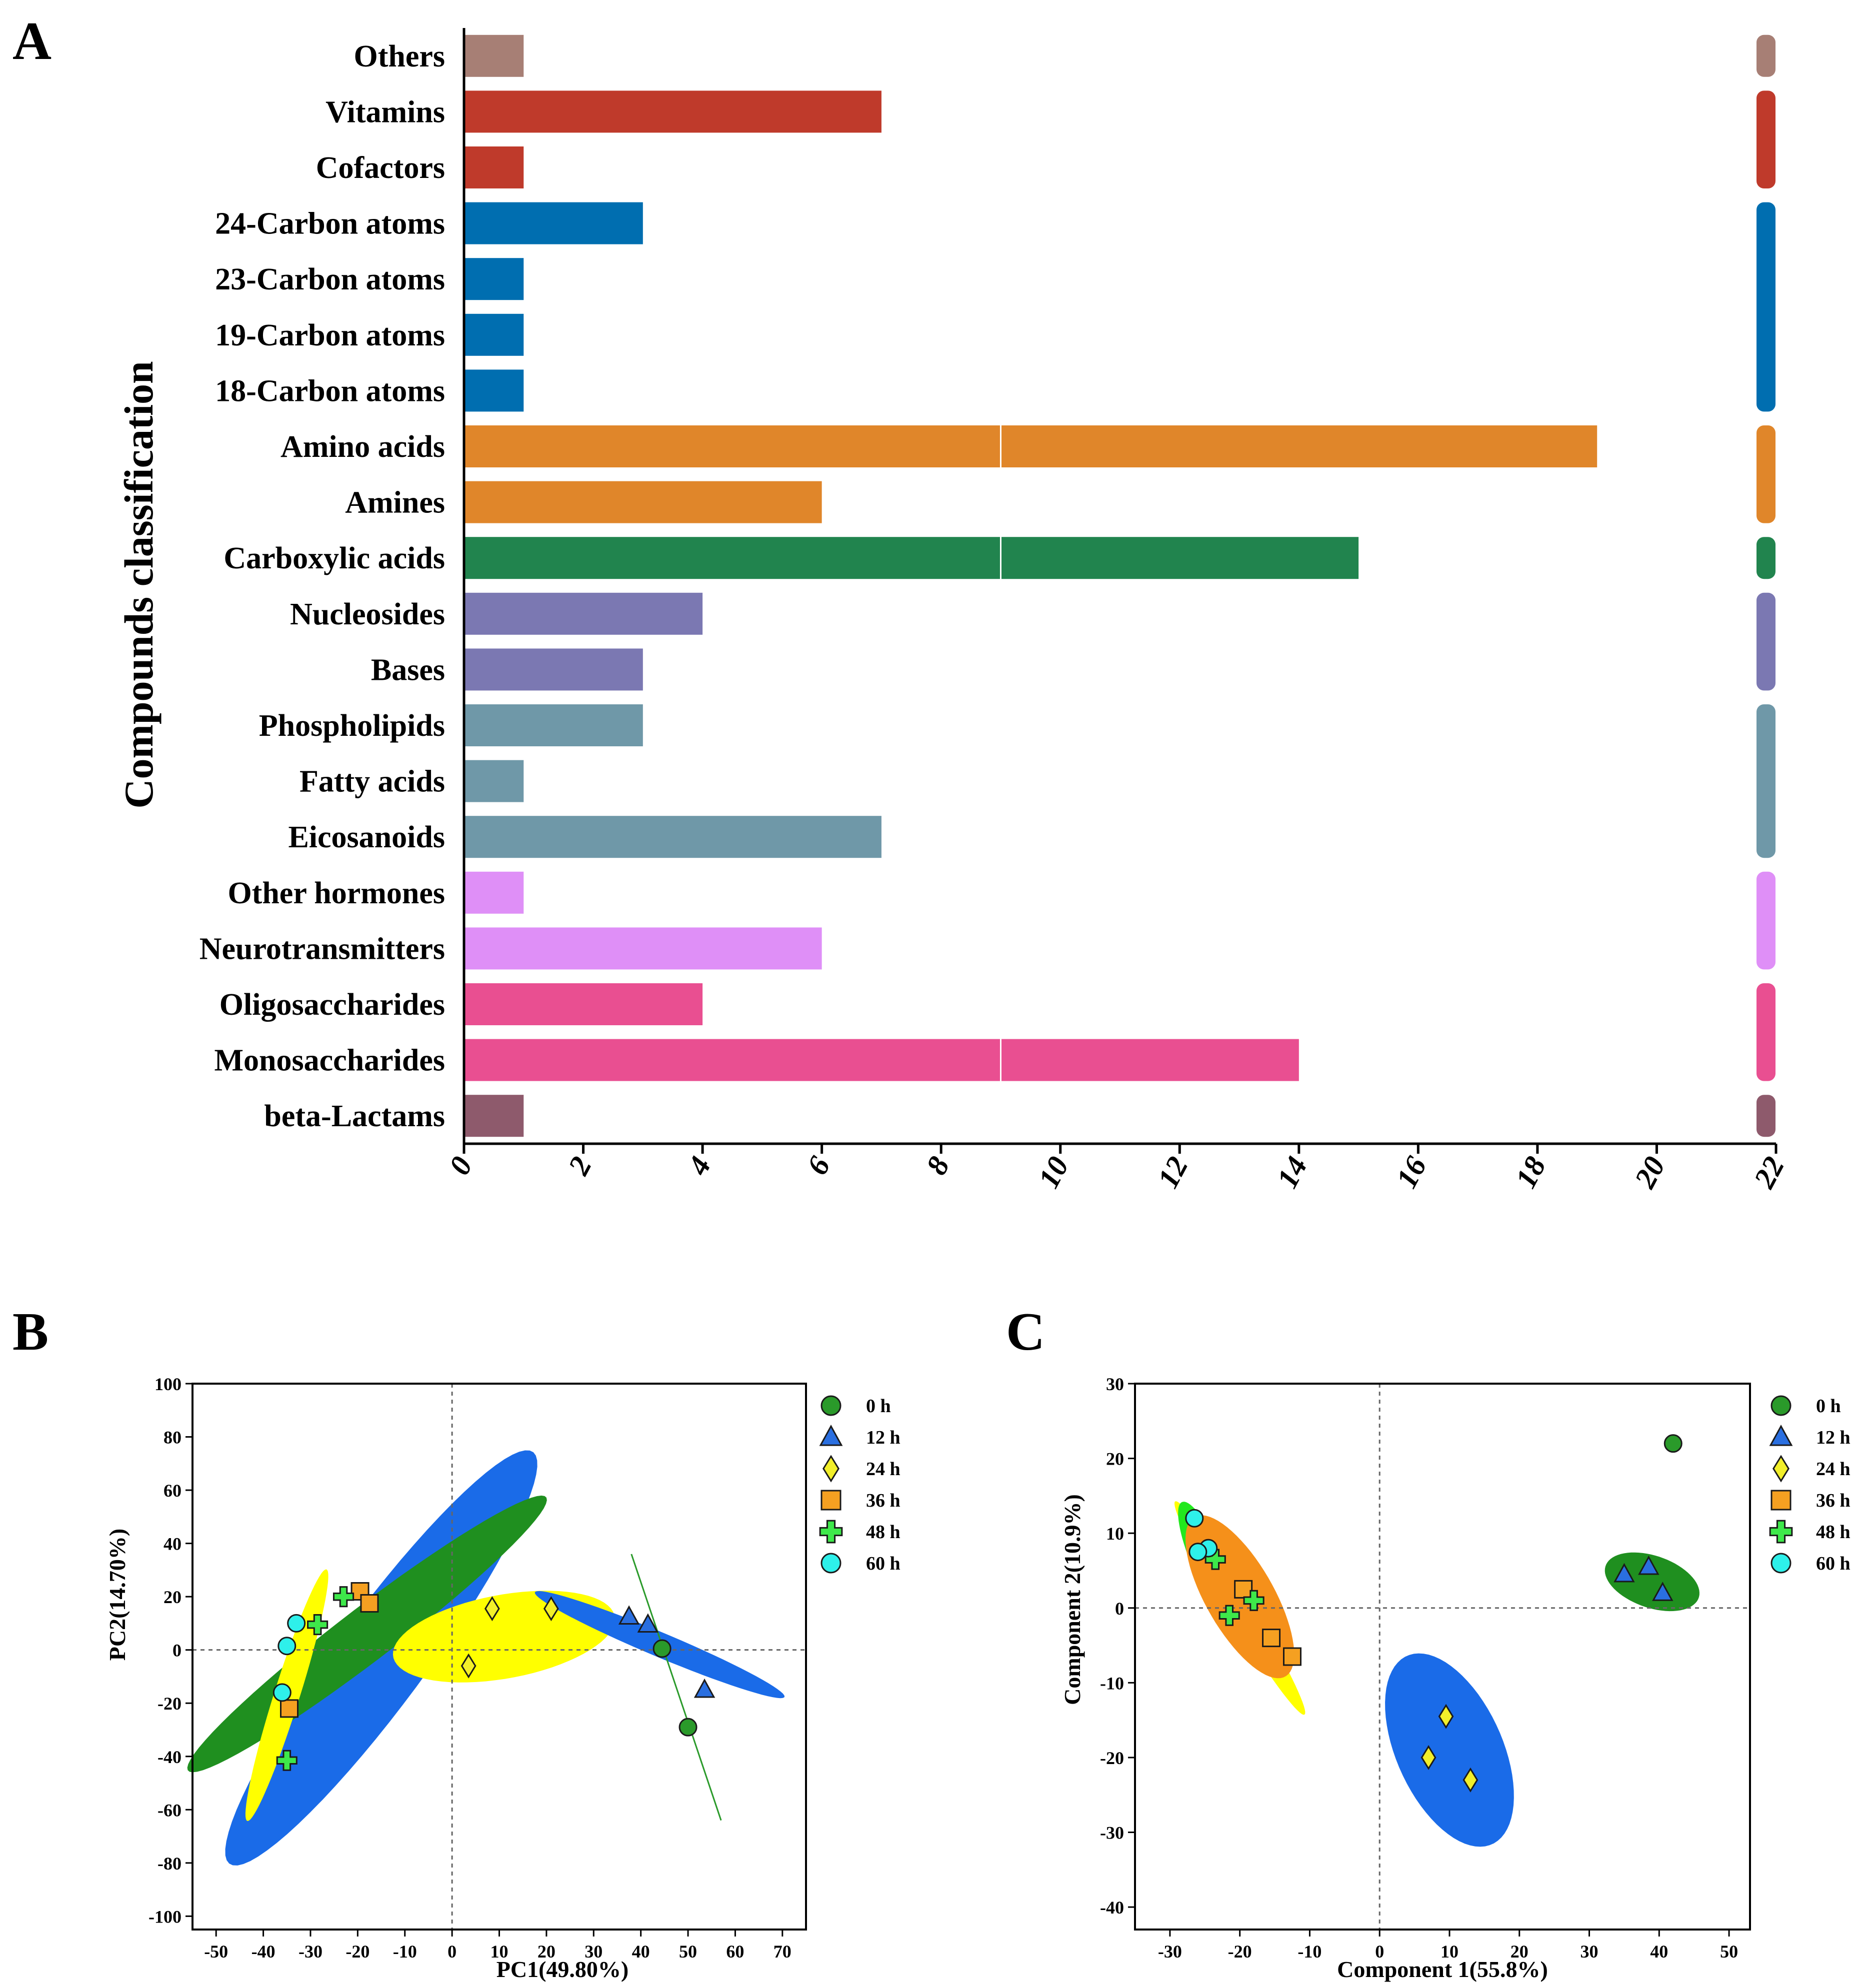 This screenshot has width=1863, height=1988. Describe the element at coordinates (494, 1116) in the screenshot. I see `bar-beta-lactams` at that location.